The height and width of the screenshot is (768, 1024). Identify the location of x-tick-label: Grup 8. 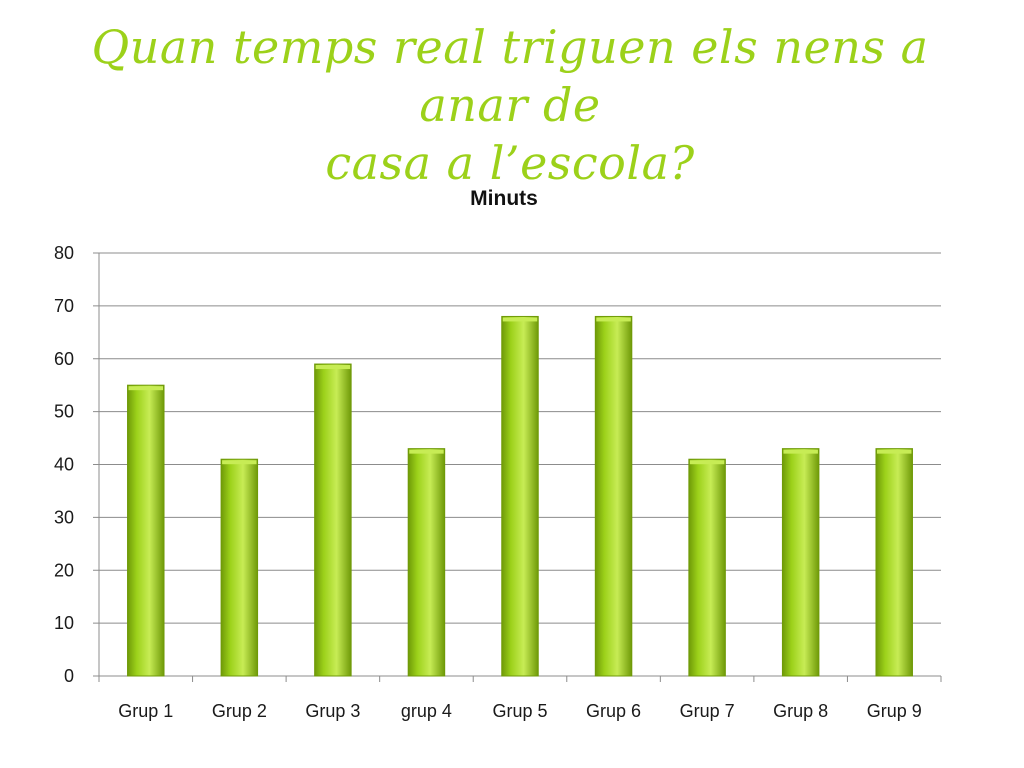
(800, 711).